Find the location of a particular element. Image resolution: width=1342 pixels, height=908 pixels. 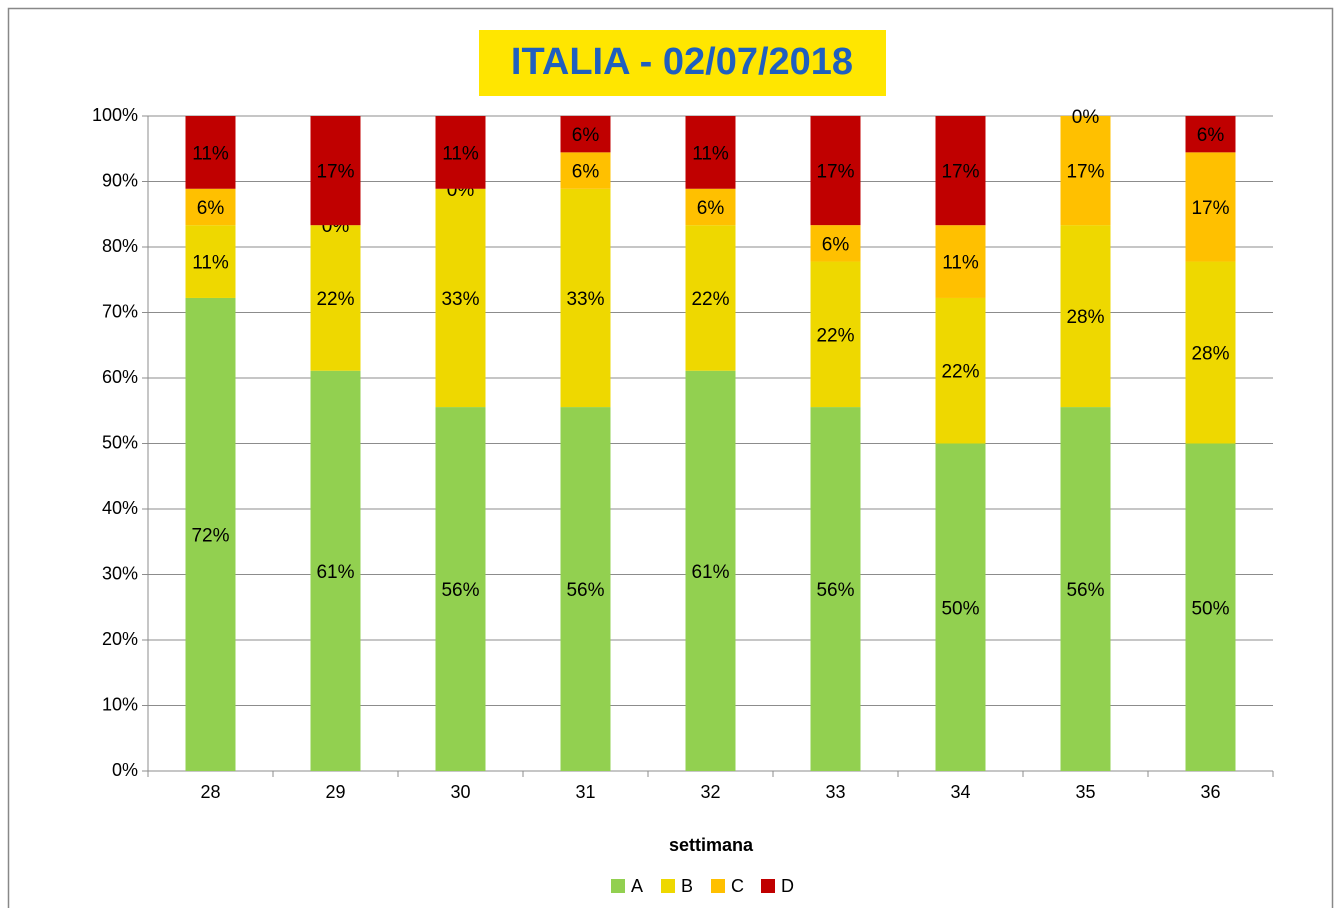

y-tick-label: 60% is located at coordinates (120, 377).